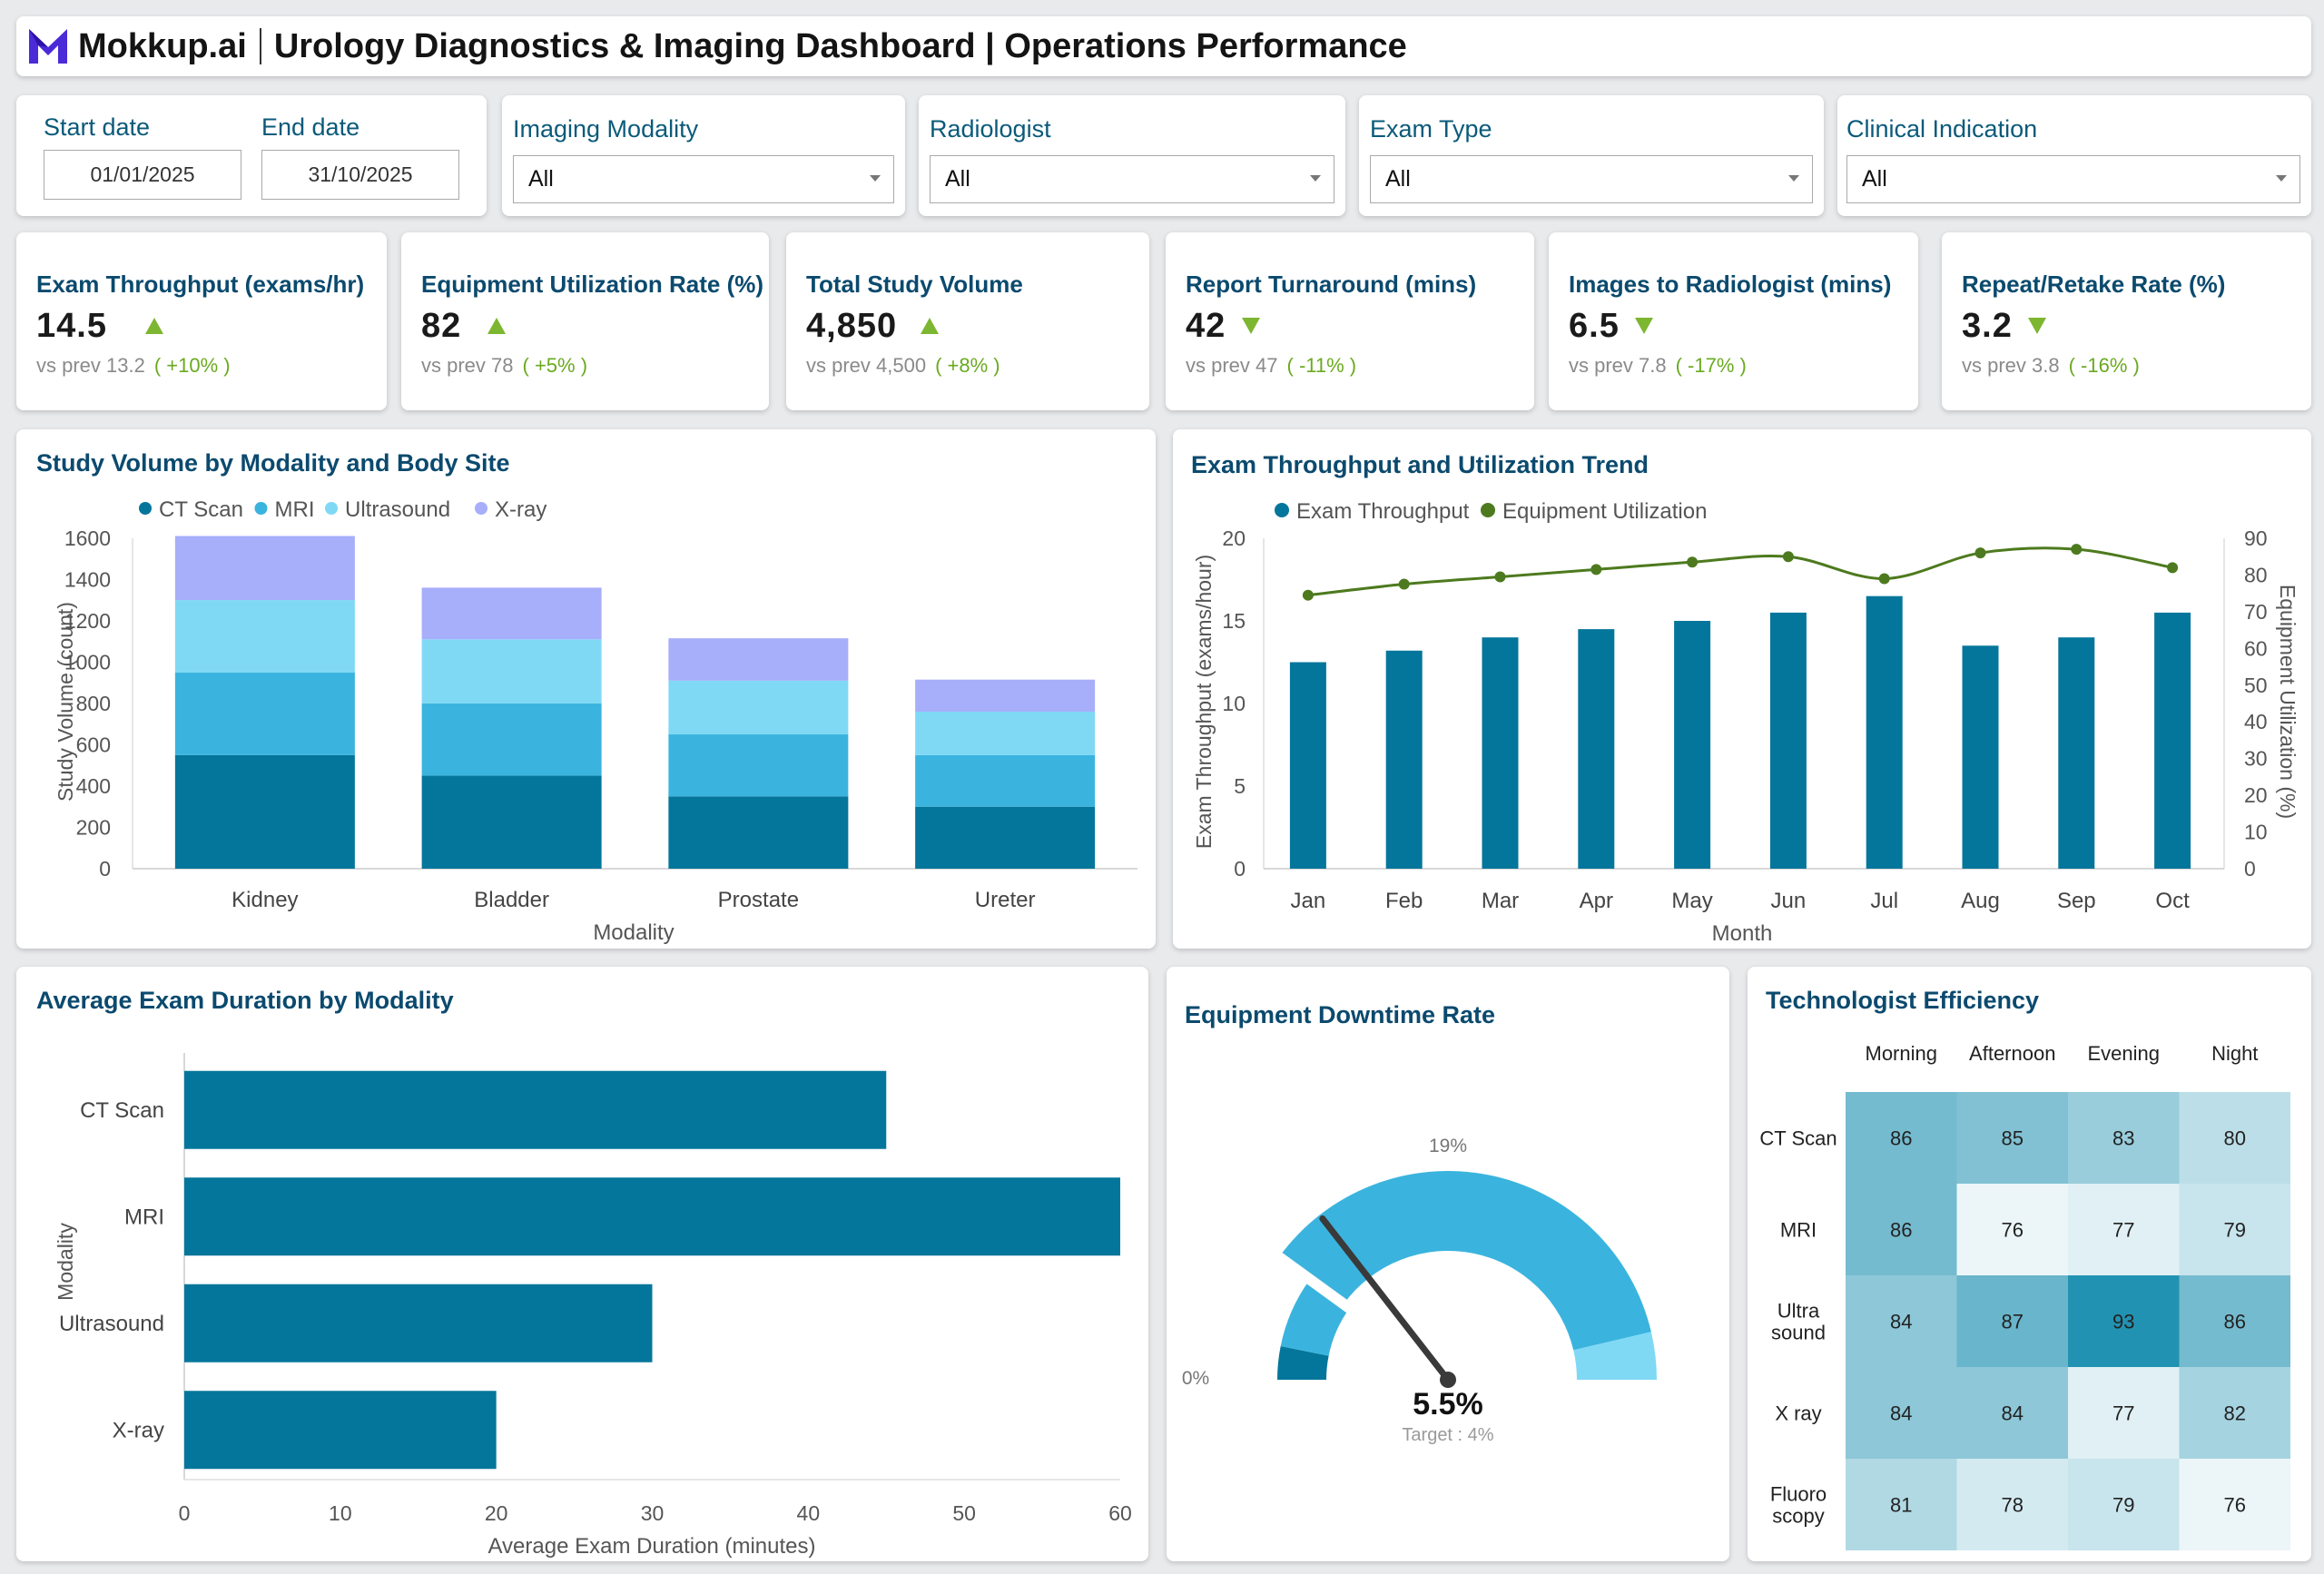 This screenshot has width=2324, height=1574. What do you see at coordinates (2104, 365) in the screenshot?
I see `kpi-change: ( -16% )` at bounding box center [2104, 365].